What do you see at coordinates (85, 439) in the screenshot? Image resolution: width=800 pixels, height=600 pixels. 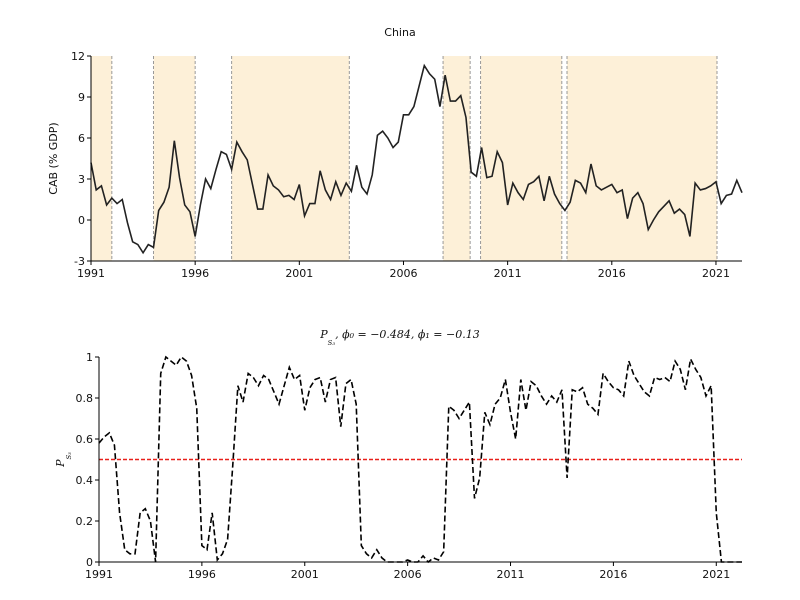 I see `y-tick-label: 0.6` at bounding box center [85, 439].